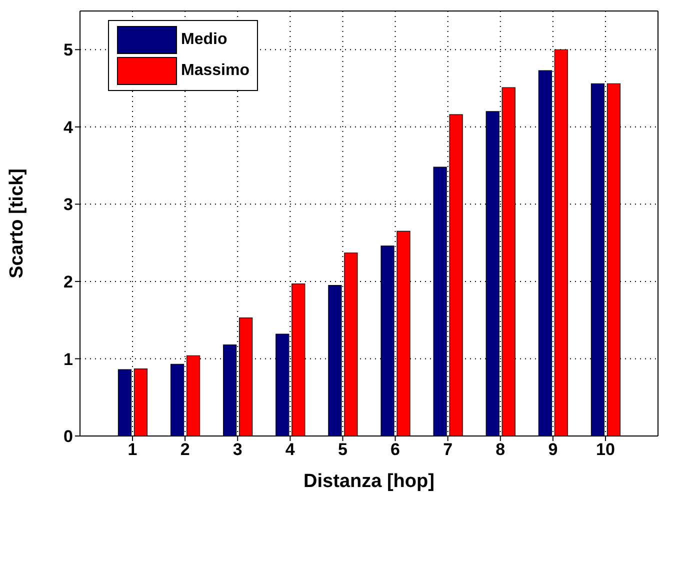  Describe the element at coordinates (68, 436) in the screenshot. I see `y-tick-label: 0` at that location.